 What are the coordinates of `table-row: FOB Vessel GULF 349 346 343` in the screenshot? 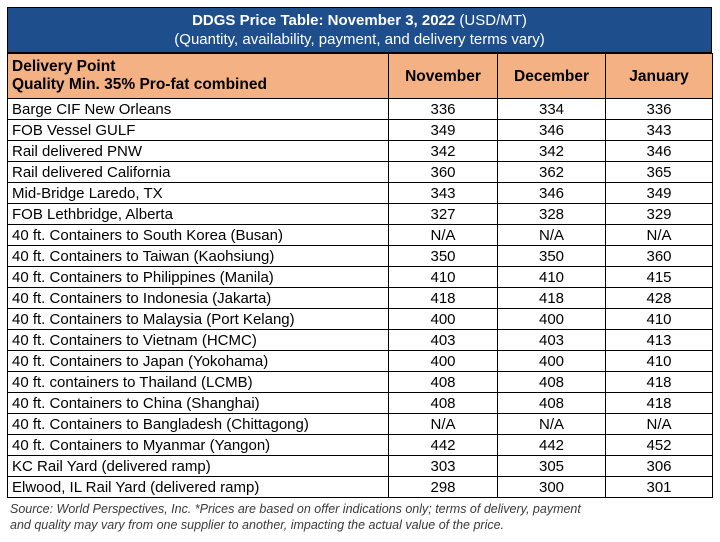 It's located at (360, 130).